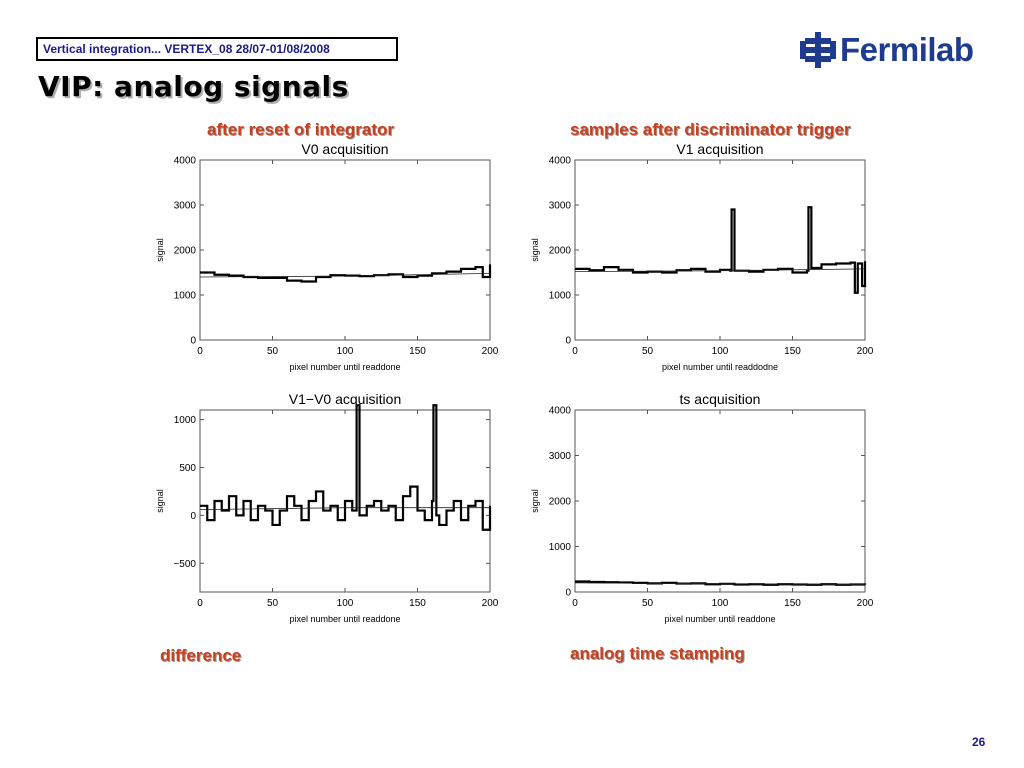 This screenshot has height=768, width=1024. Describe the element at coordinates (719, 149) in the screenshot. I see `chart-title: V1 acquisition` at that location.